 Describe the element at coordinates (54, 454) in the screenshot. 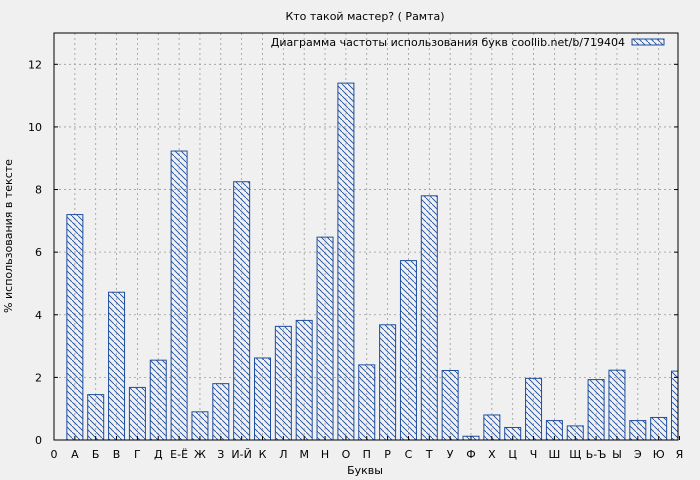

I see `x-tick-label: 0` at that location.